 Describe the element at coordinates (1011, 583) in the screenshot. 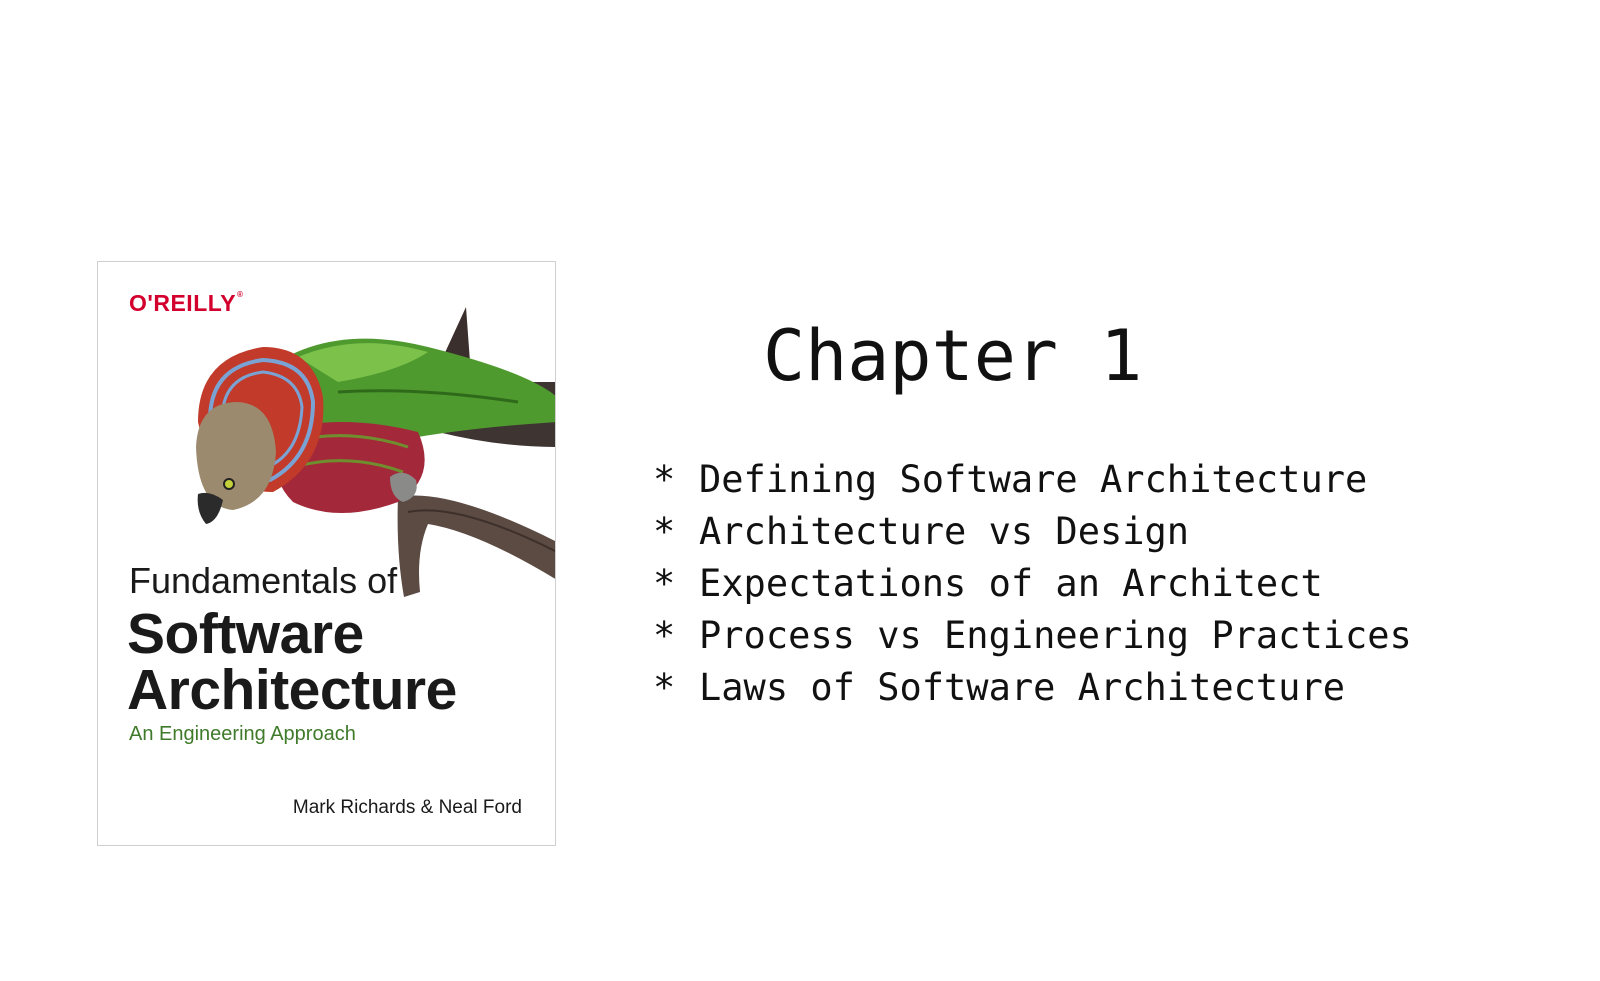

I see `topic-label: Expectations of an Architect` at that location.